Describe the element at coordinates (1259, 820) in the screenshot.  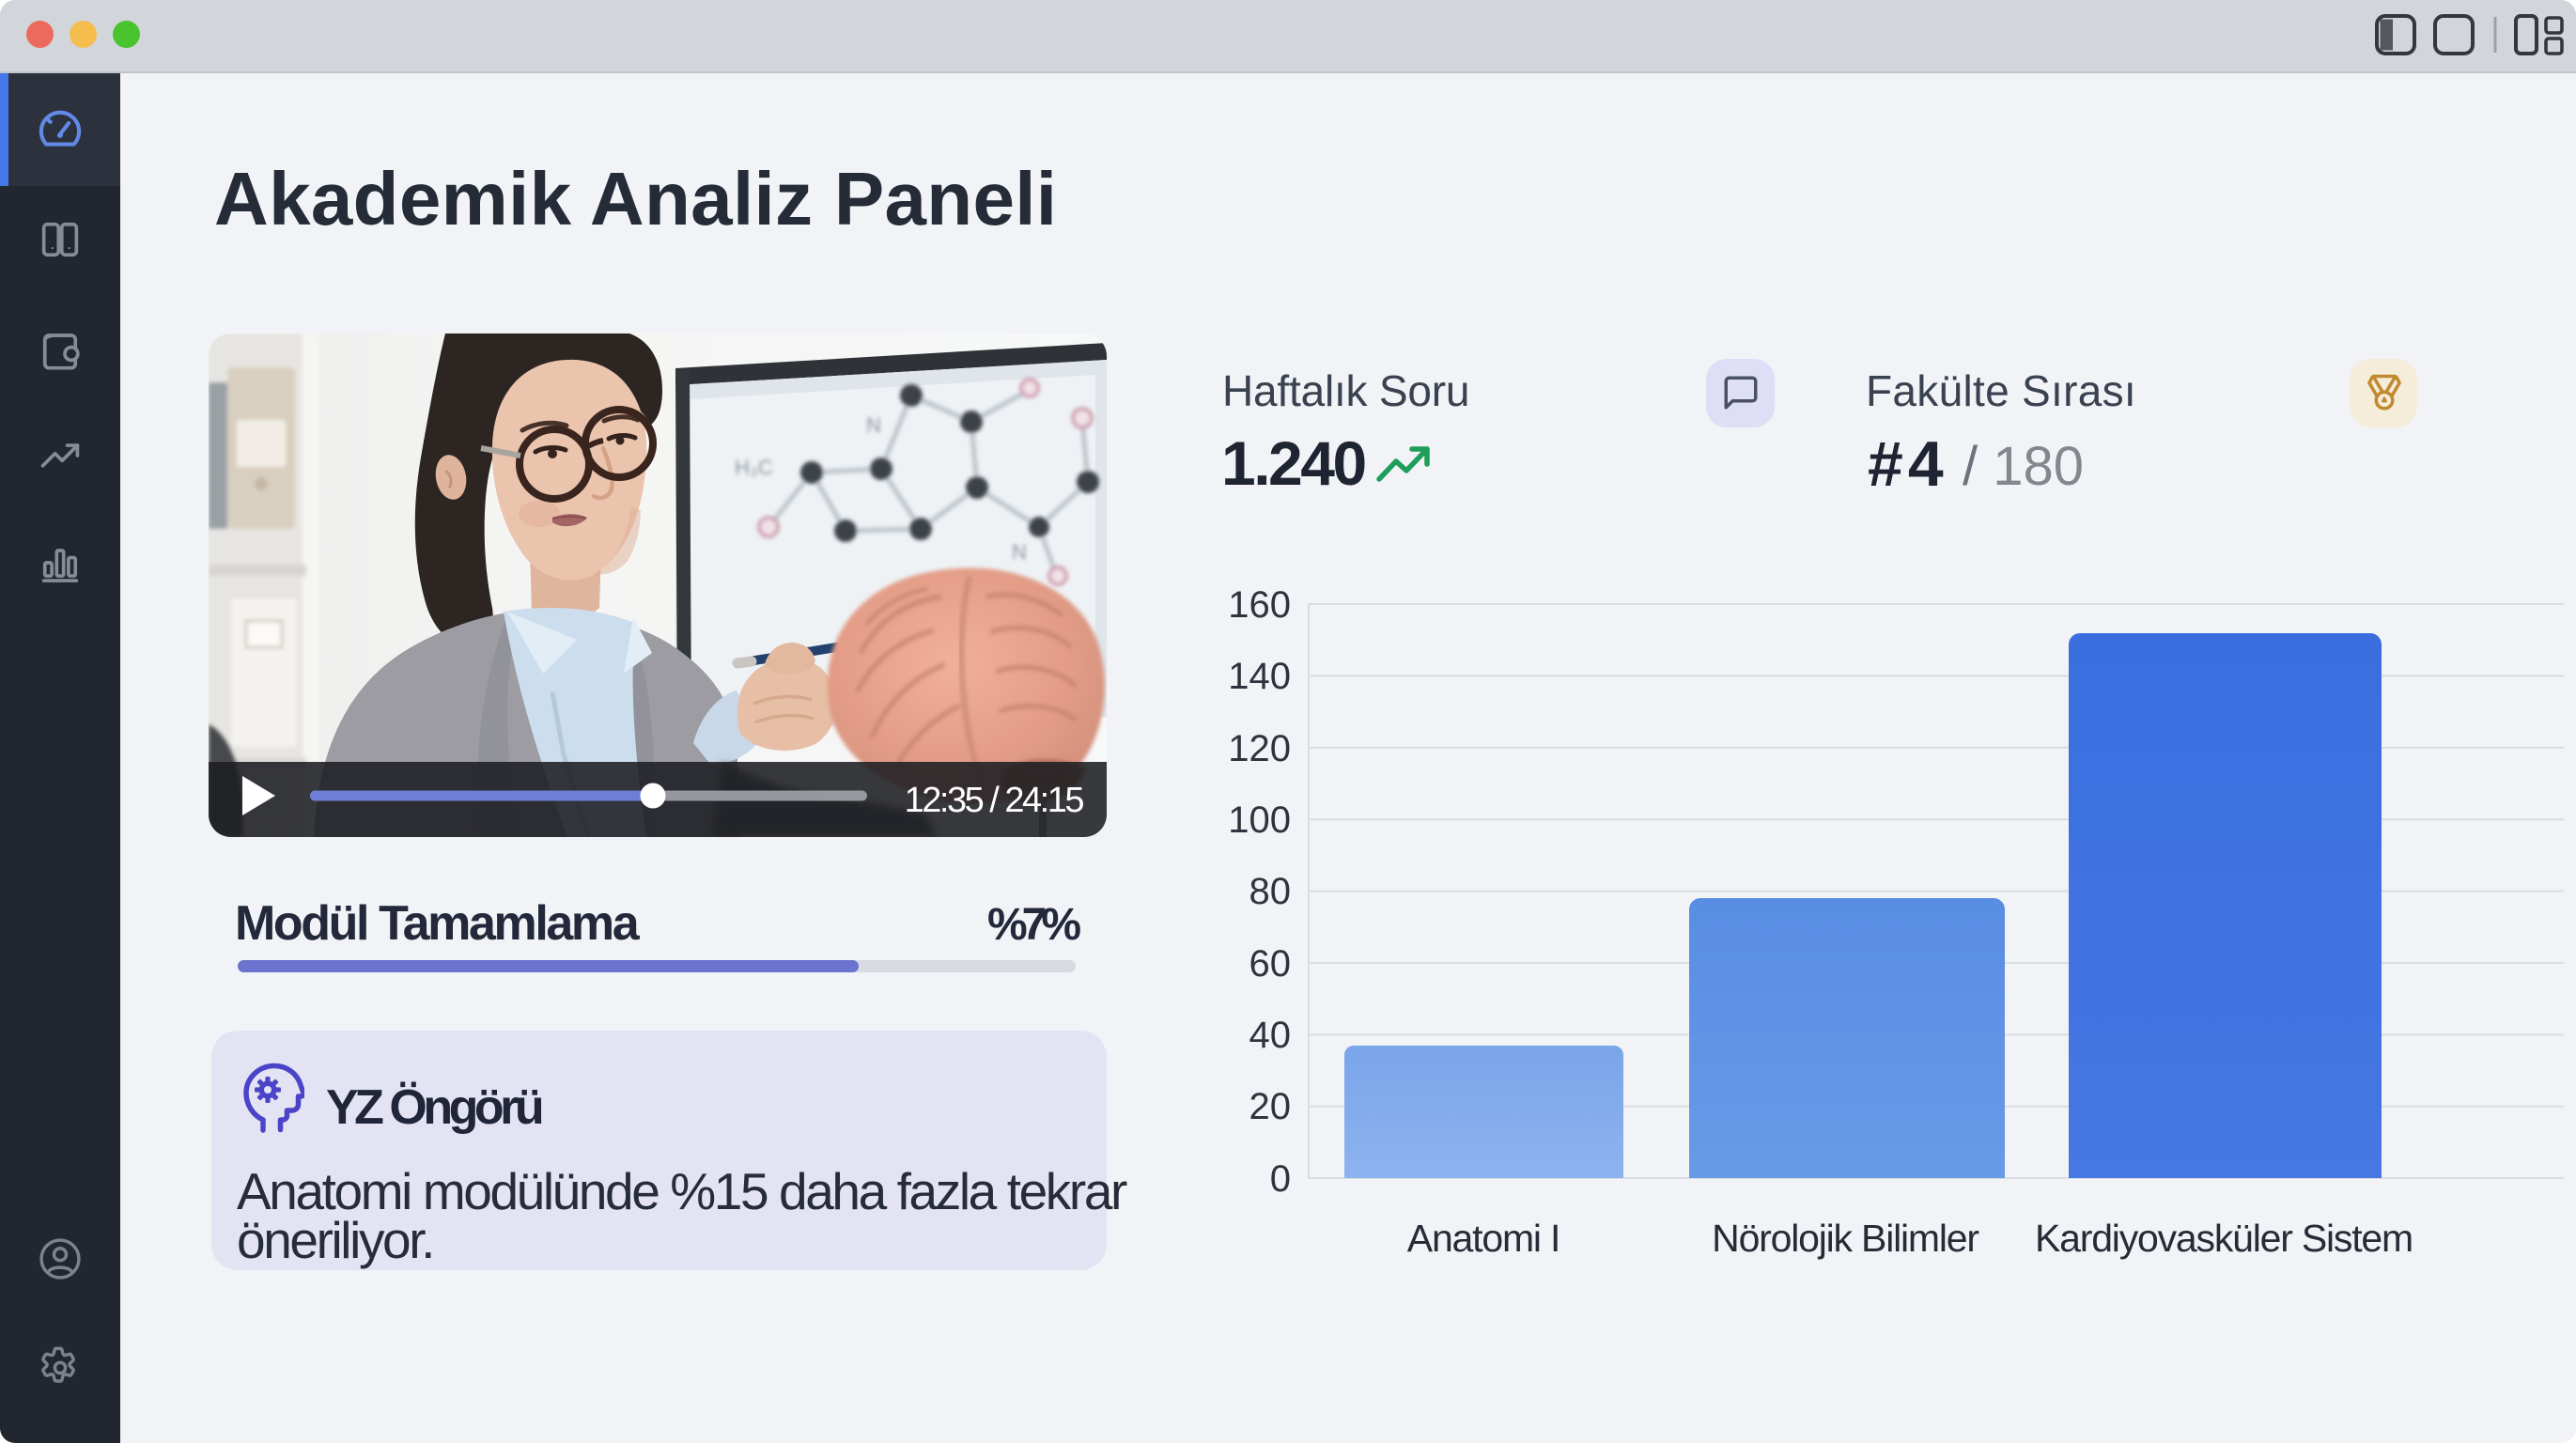
I see `svg-text: 100` at that location.